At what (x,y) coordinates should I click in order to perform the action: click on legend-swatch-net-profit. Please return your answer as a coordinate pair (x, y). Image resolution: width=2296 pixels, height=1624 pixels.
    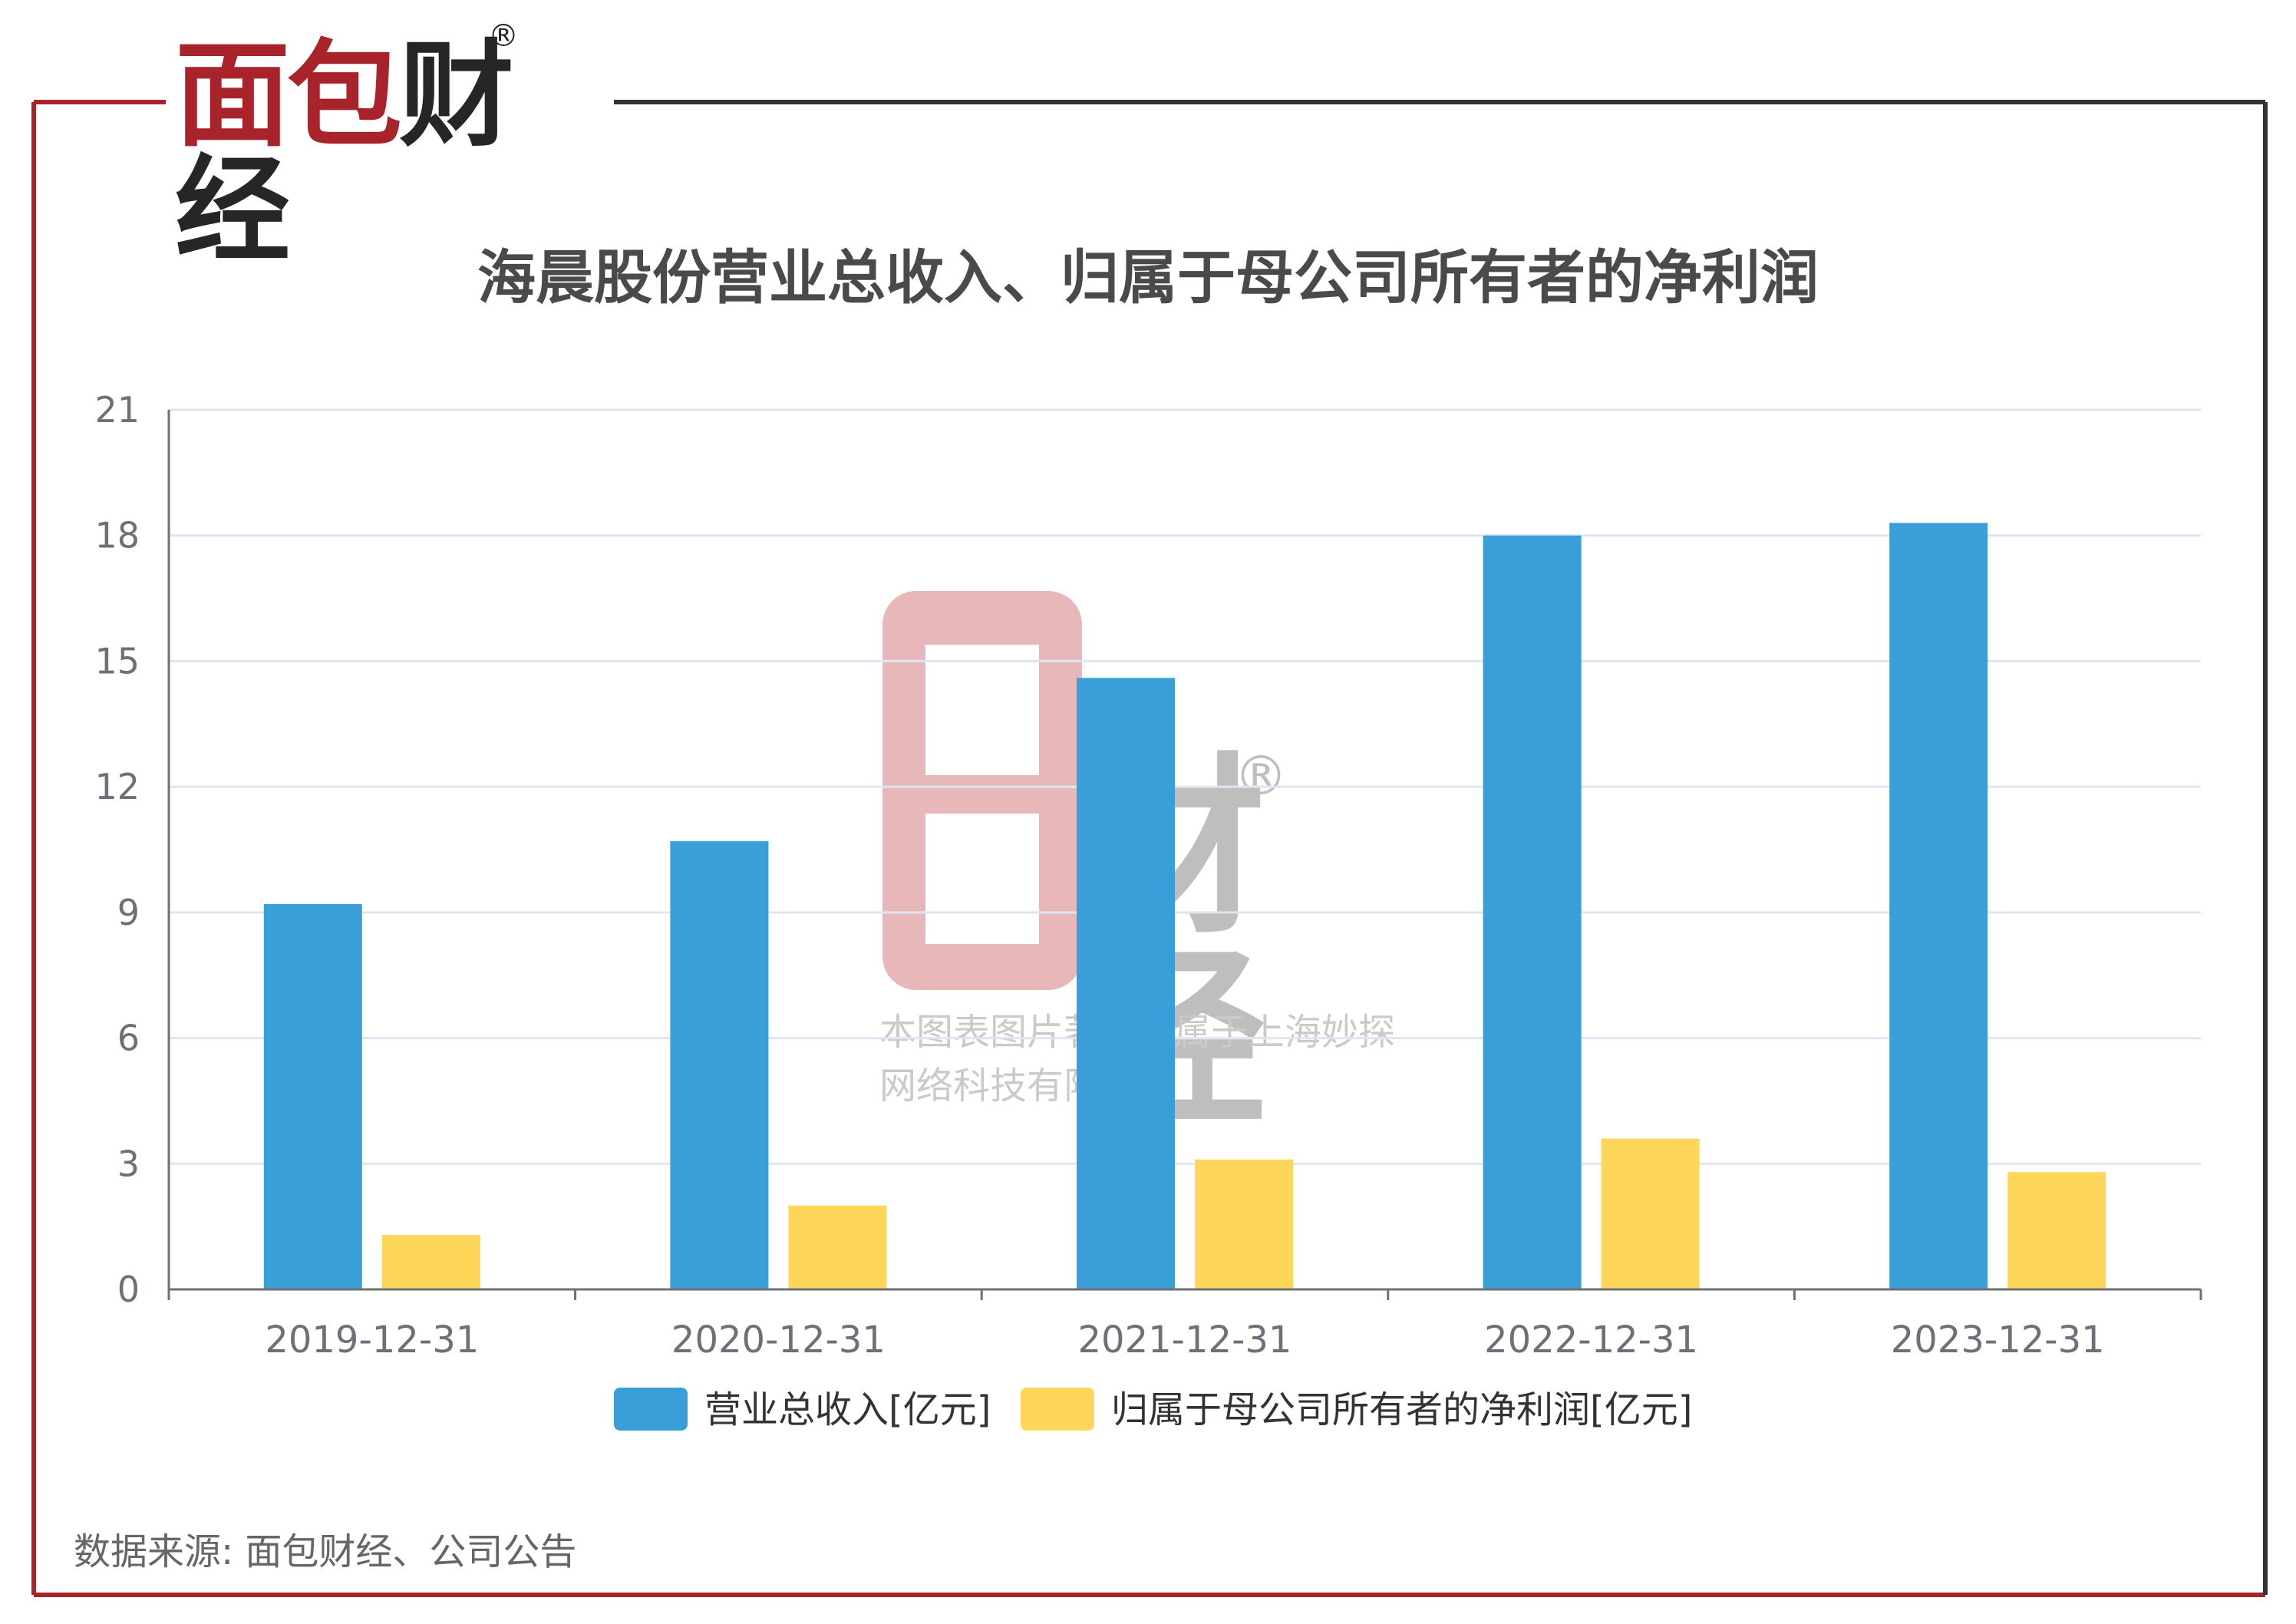
    Looking at the image, I should click on (1057, 1409).